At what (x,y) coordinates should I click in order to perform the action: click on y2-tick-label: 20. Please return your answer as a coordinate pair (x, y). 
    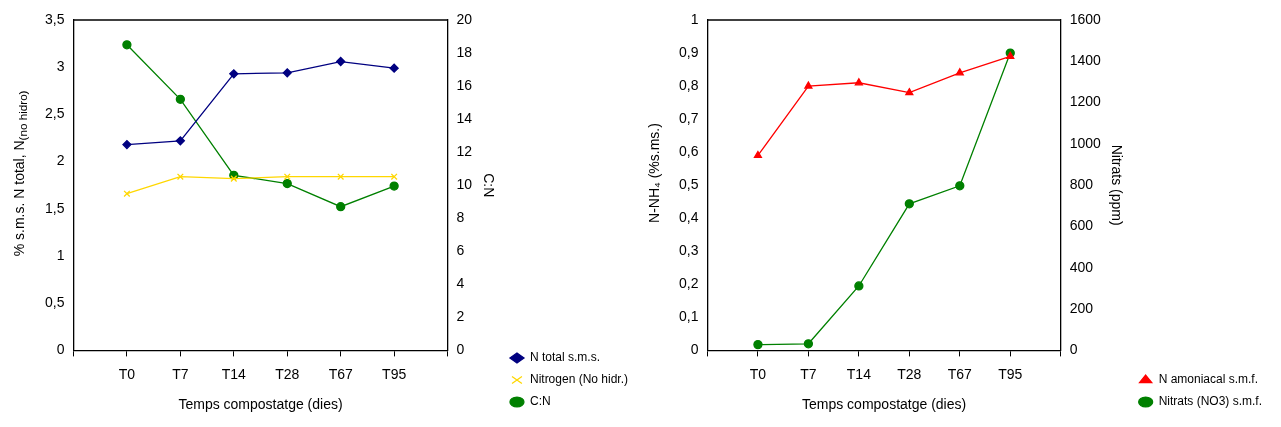
    Looking at the image, I should click on (464, 18).